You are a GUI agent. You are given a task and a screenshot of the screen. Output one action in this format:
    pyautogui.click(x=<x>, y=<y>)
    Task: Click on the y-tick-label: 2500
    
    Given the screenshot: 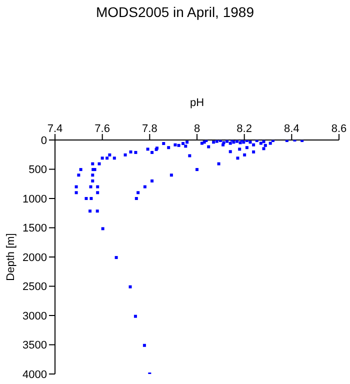 What is the action you would take?
    pyautogui.click(x=34, y=287)
    